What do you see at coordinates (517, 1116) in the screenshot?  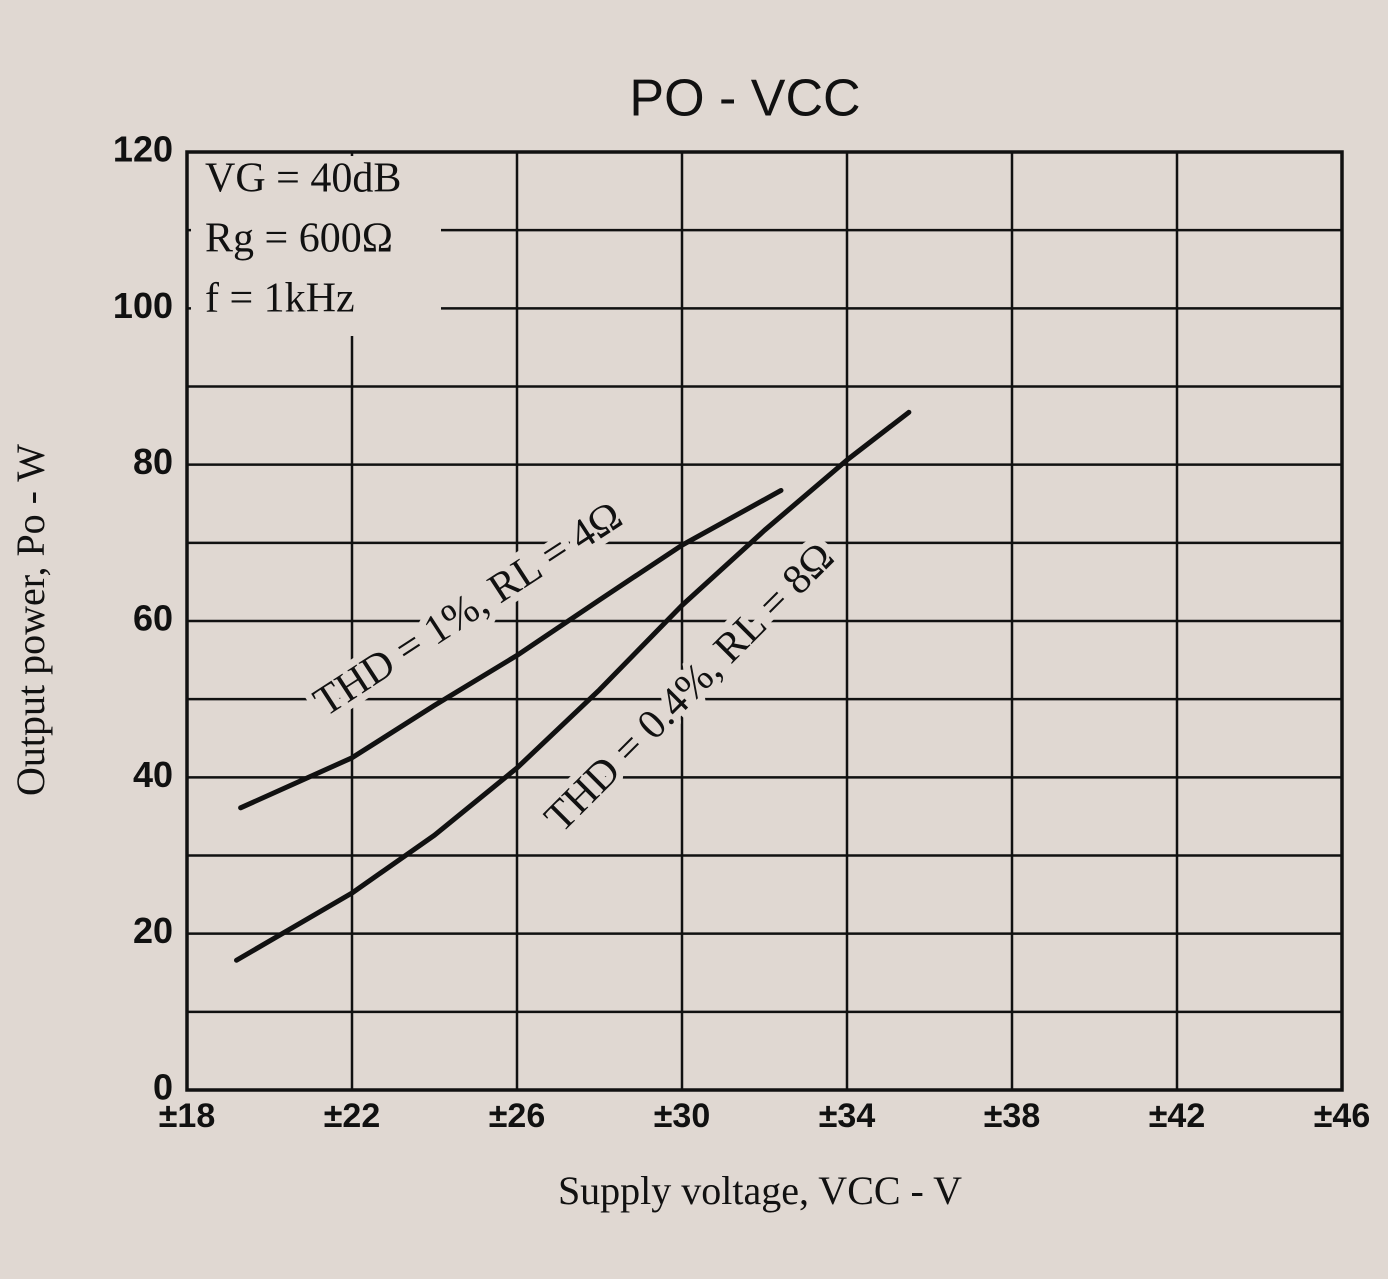 I see `x-tick-label: ±26` at bounding box center [517, 1116].